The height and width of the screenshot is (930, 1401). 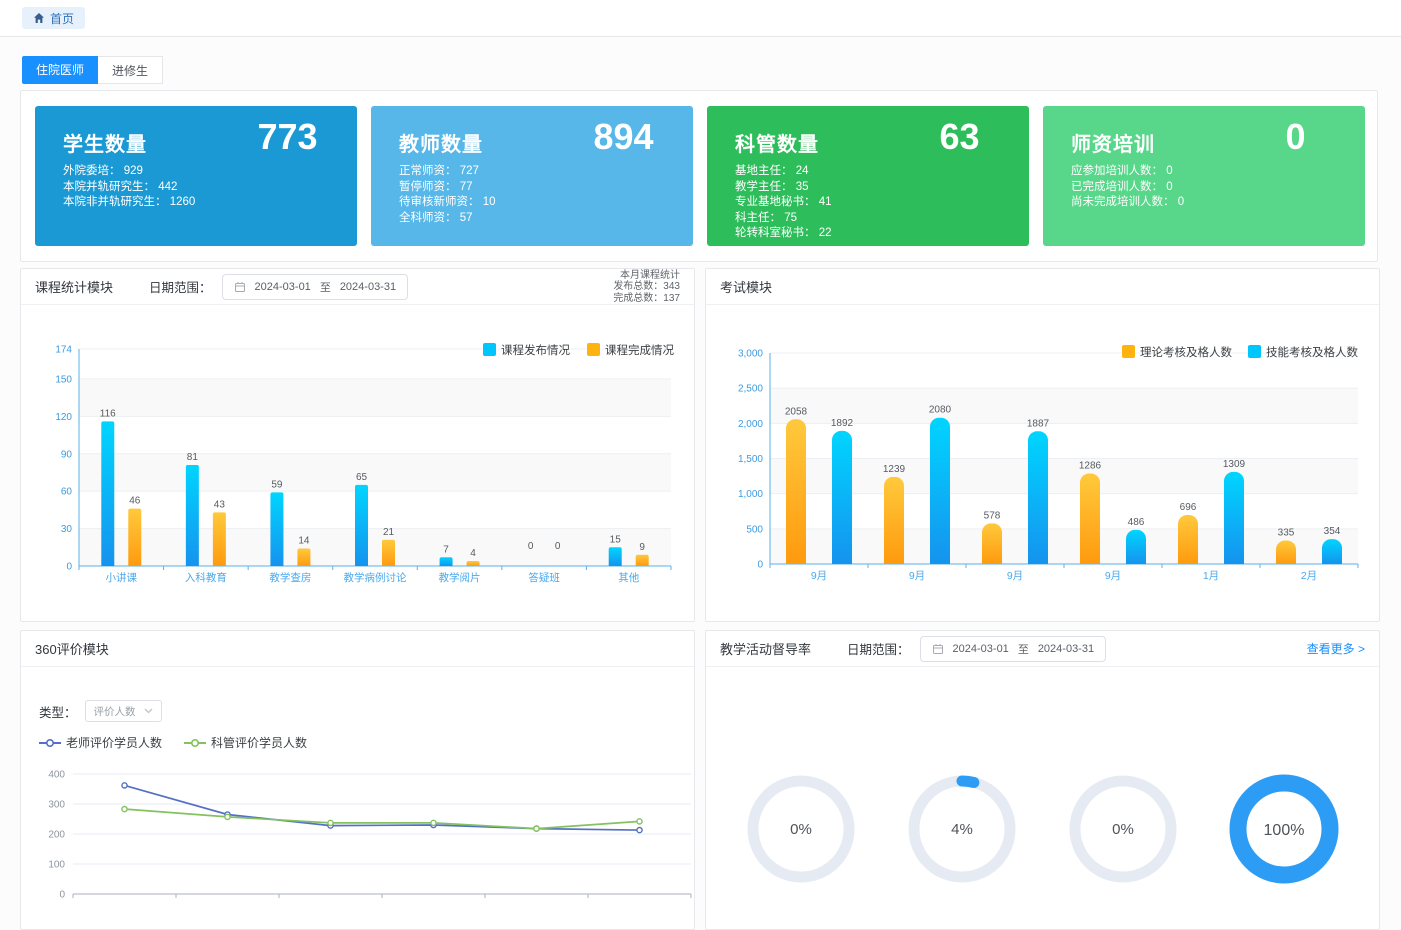 I want to click on svg-text: 354, so click(x=1332, y=531).